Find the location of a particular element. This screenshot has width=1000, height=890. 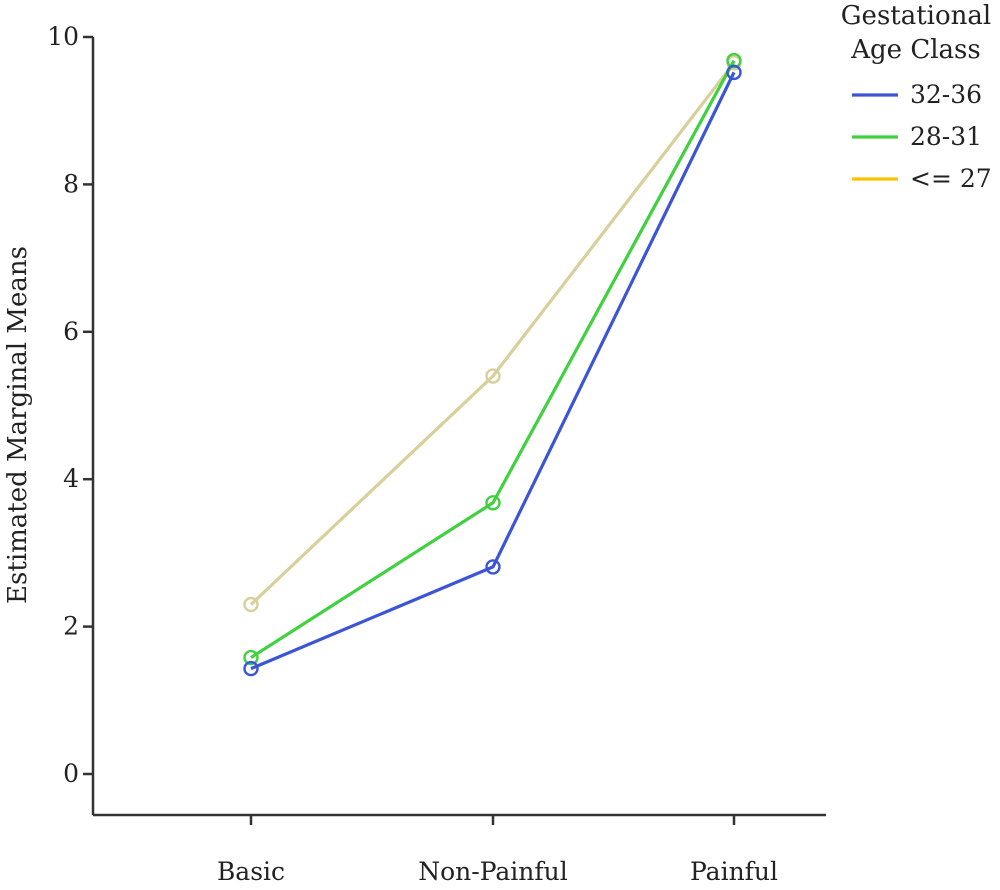

y-tick-label: 6 is located at coordinates (71, 331).